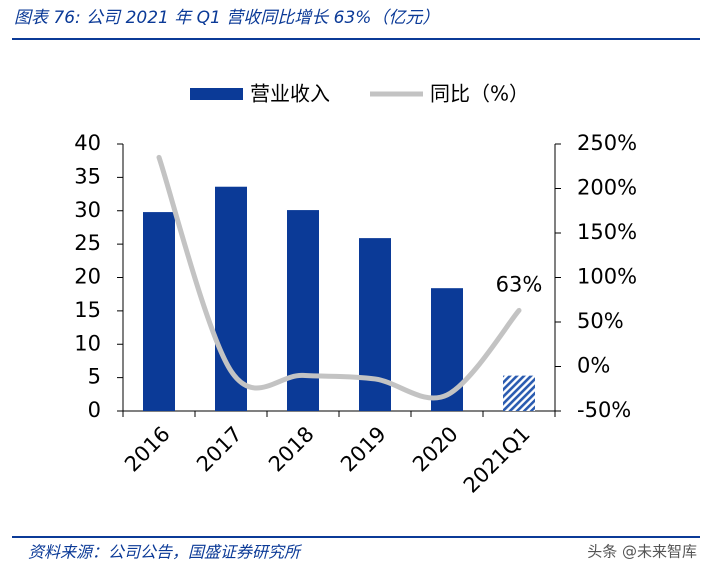 The height and width of the screenshot is (569, 712). I want to click on x-tick-label: 2020, so click(435, 449).